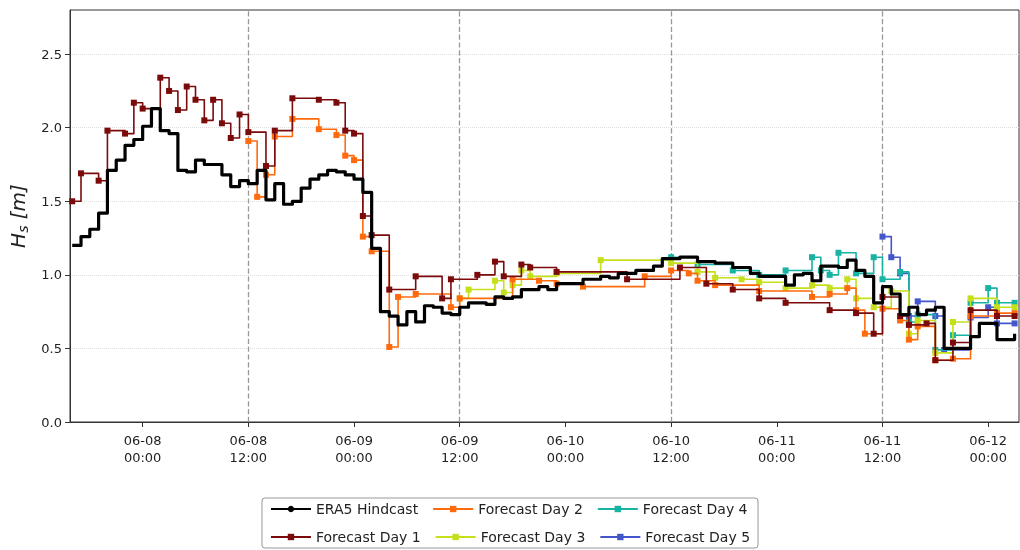  What do you see at coordinates (698, 537) in the screenshot?
I see `legend-label: Forecast Day 5` at bounding box center [698, 537].